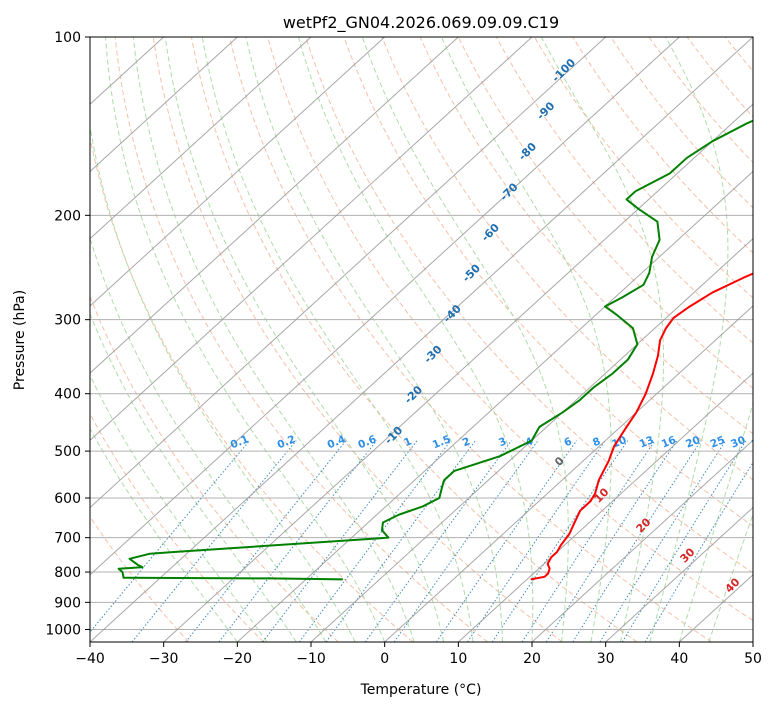  I want to click on chart-title: wetPf2_GN04.2026.069.09.09.C19, so click(421, 23).